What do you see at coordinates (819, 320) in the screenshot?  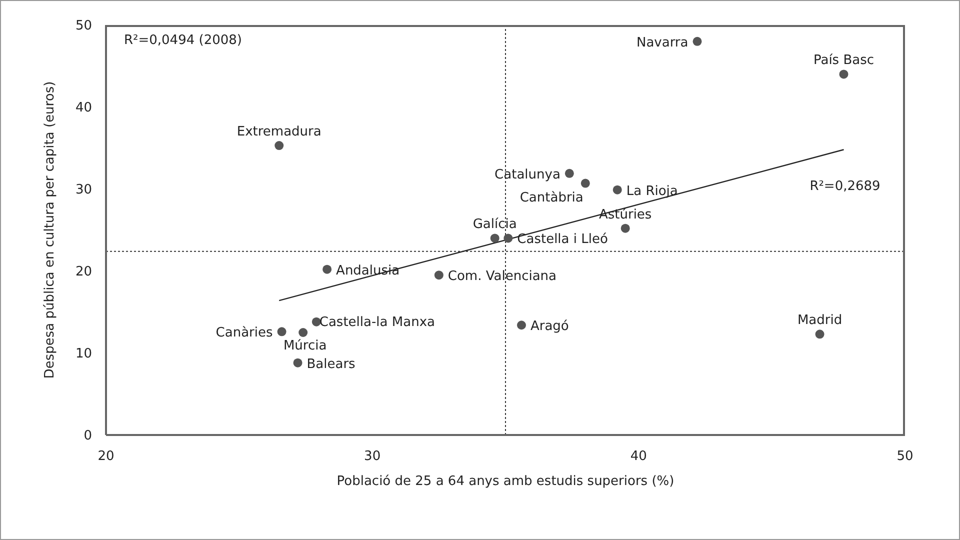 I see `series-label: Madrid` at bounding box center [819, 320].